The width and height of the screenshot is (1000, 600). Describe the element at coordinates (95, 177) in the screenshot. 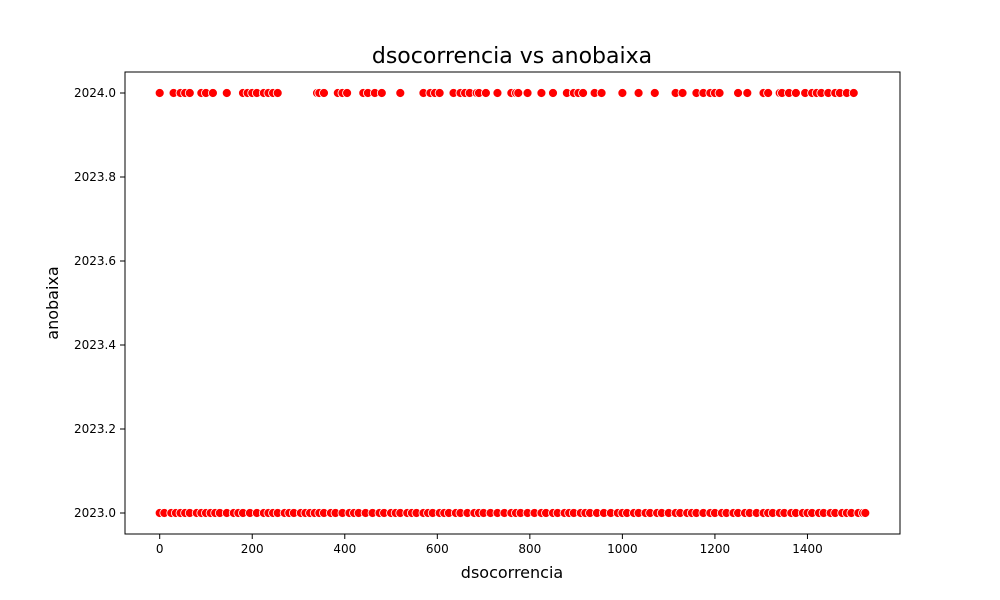

I see `y-tick-label: 2023.8` at that location.